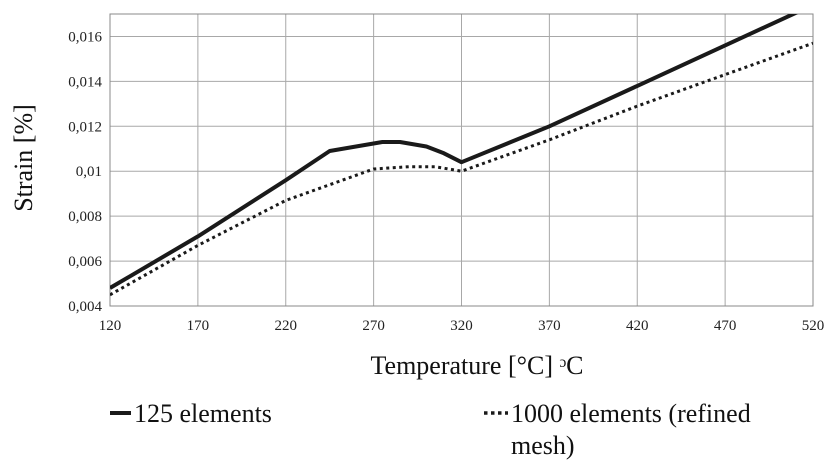 This screenshot has width=825, height=465. I want to click on x-tick-label: 470, so click(725, 326).